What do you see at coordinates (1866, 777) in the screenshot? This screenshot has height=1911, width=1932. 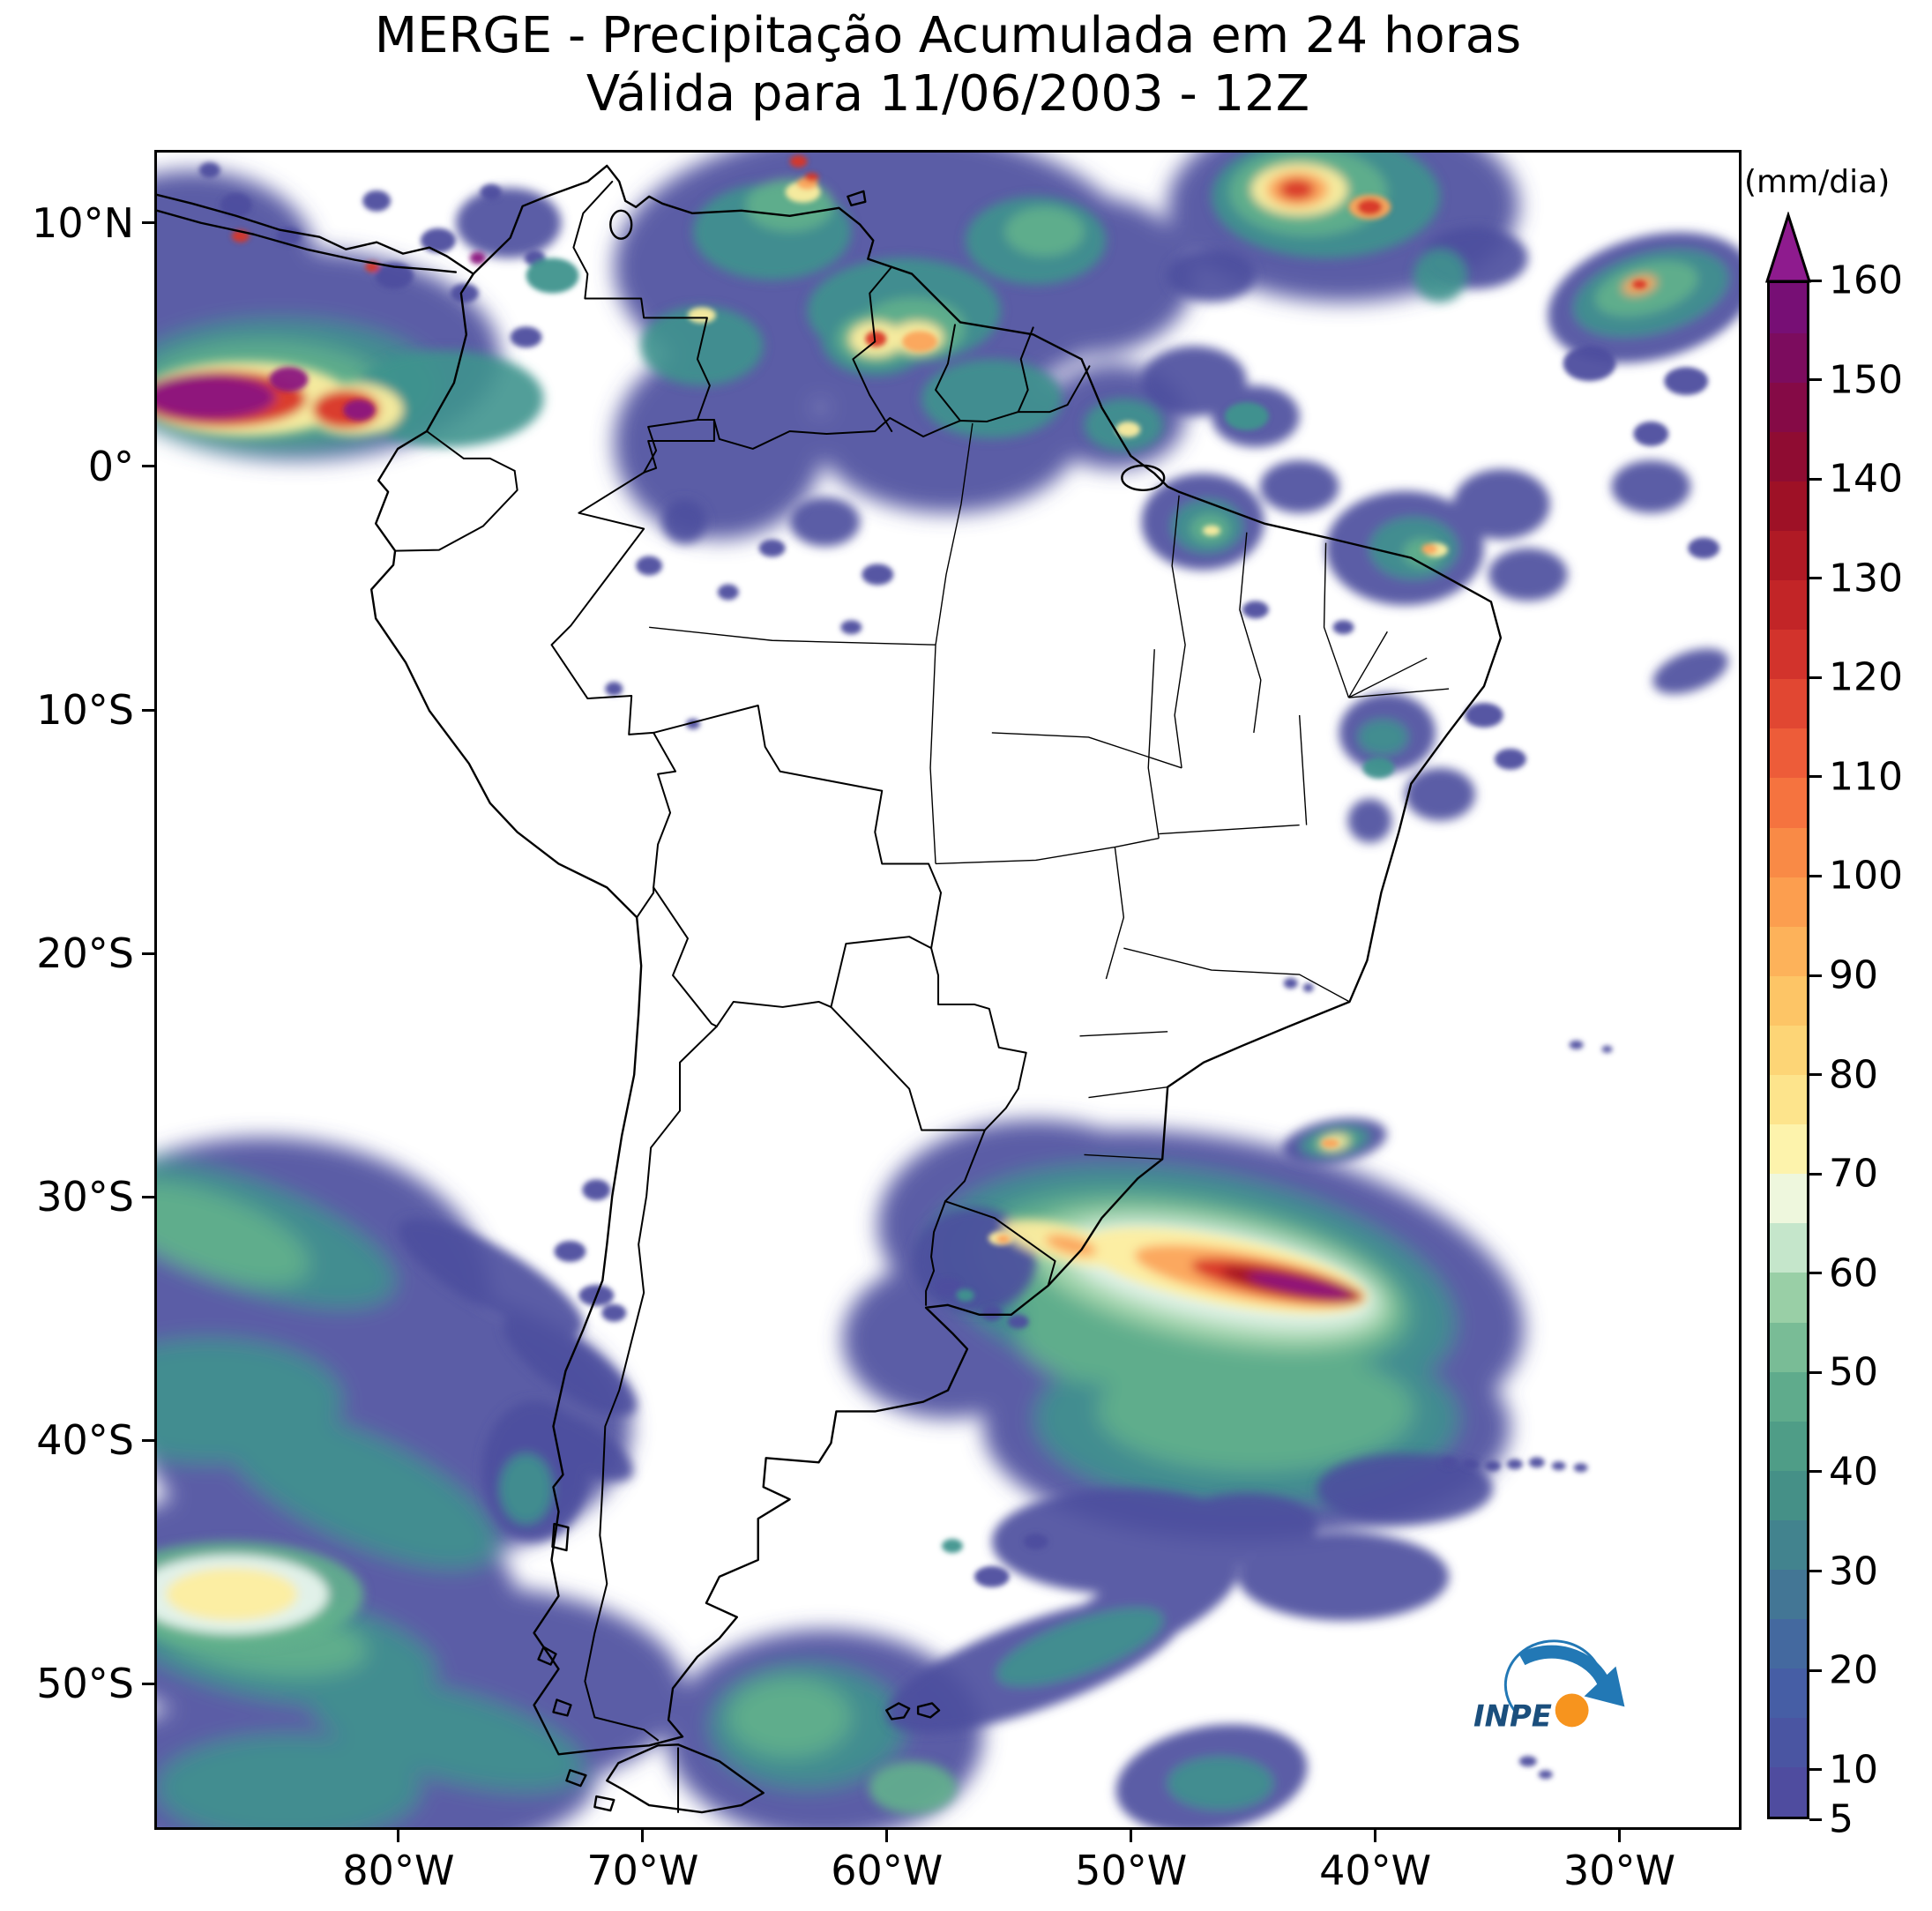 I see `colorbar-tick-label: 110` at bounding box center [1866, 777].